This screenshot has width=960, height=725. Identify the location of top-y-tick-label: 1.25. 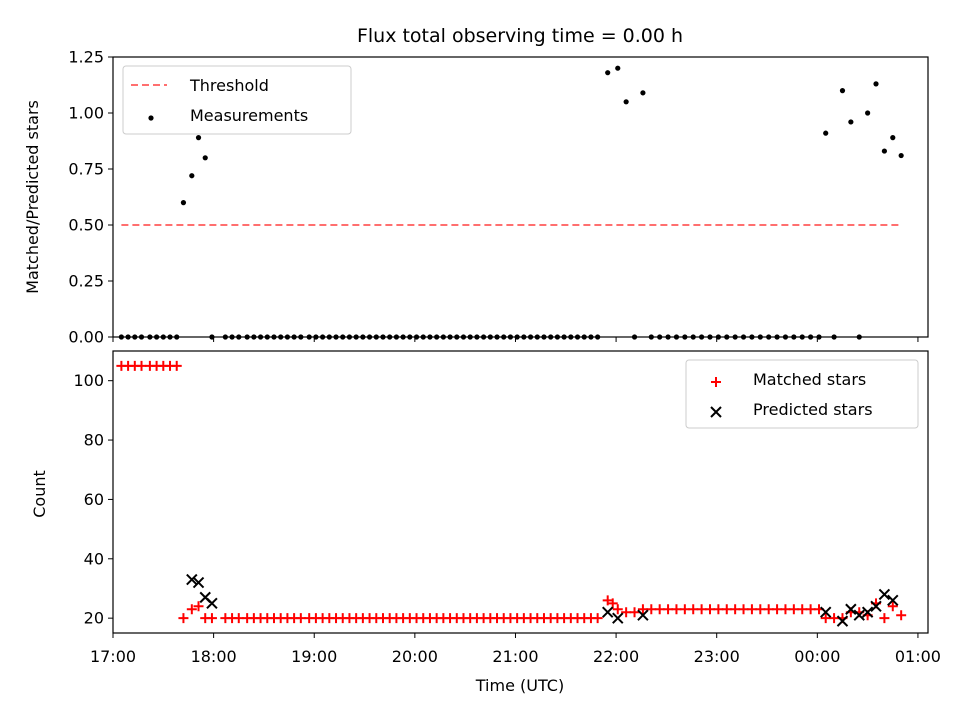
(86, 57).